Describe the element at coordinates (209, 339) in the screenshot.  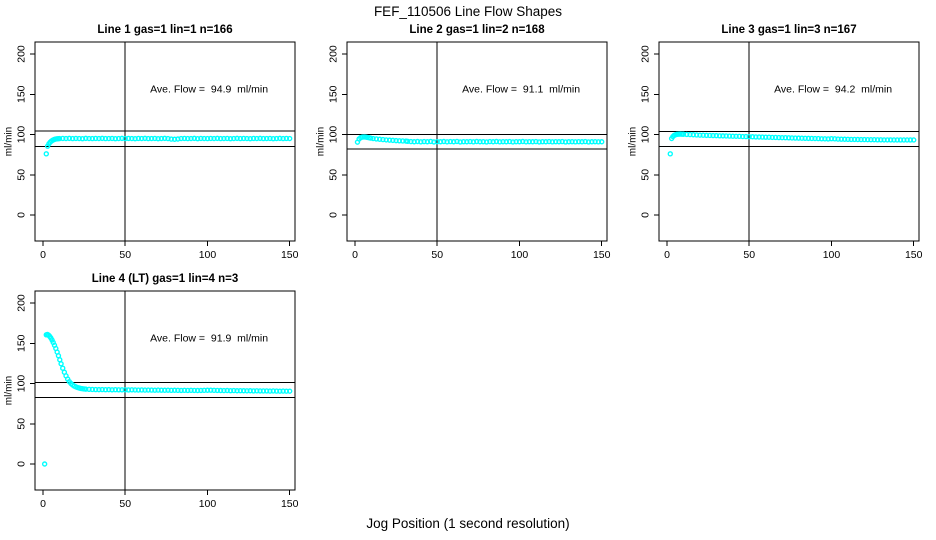
I see `ave-flow-annotation: Ave. Flow = 91.9 ml/min` at that location.